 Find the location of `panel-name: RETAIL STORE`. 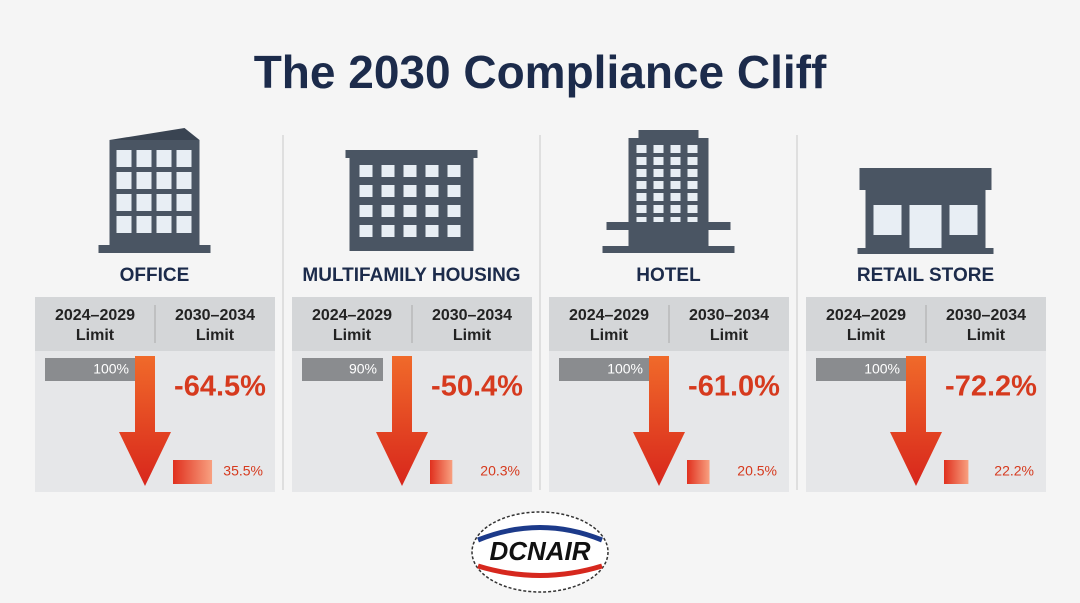

panel-name: RETAIL STORE is located at coordinates (925, 275).